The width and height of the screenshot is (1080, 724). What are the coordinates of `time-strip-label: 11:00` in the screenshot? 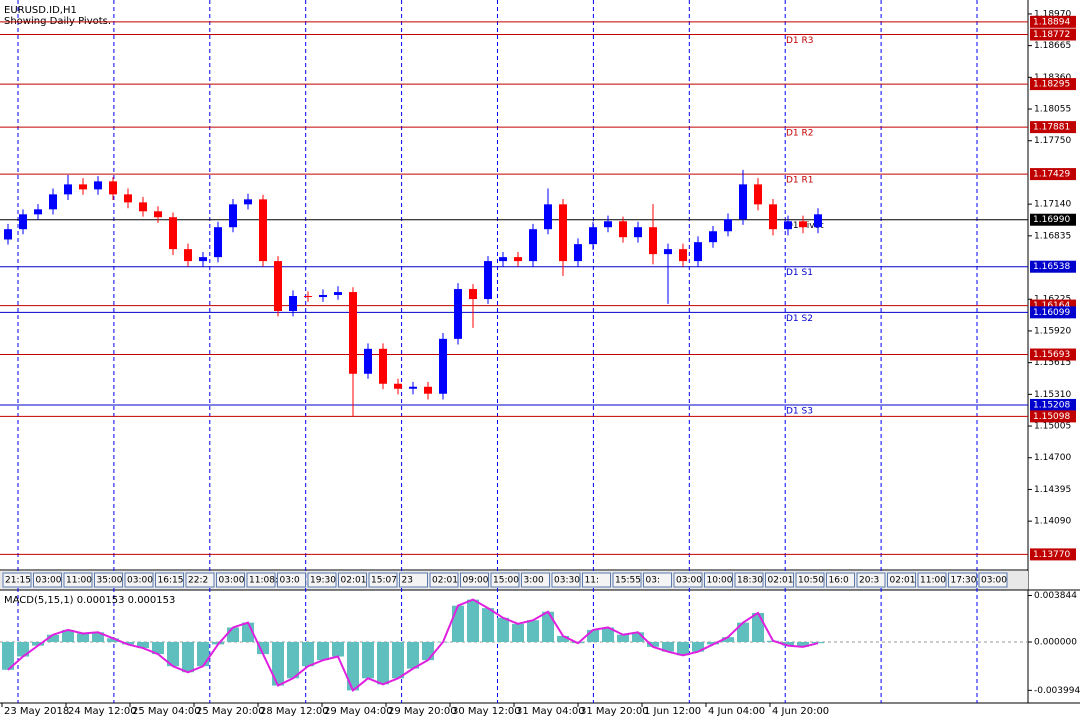 It's located at (933, 581).